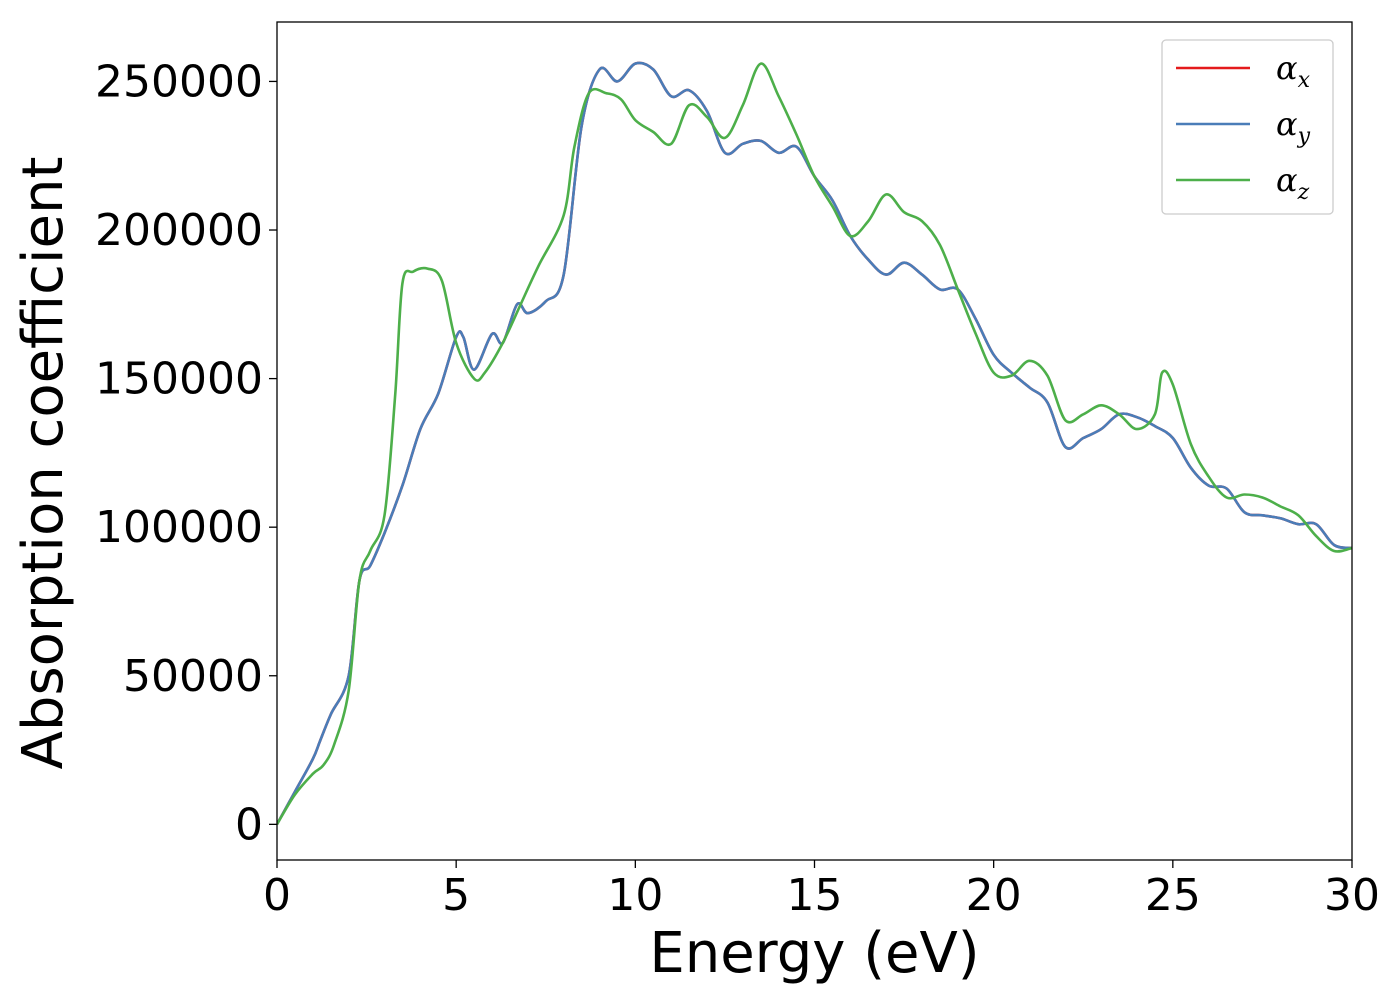 Image resolution: width=1400 pixels, height=1000 pixels. What do you see at coordinates (193, 676) in the screenshot?
I see `y-tick-label: 50000` at bounding box center [193, 676].